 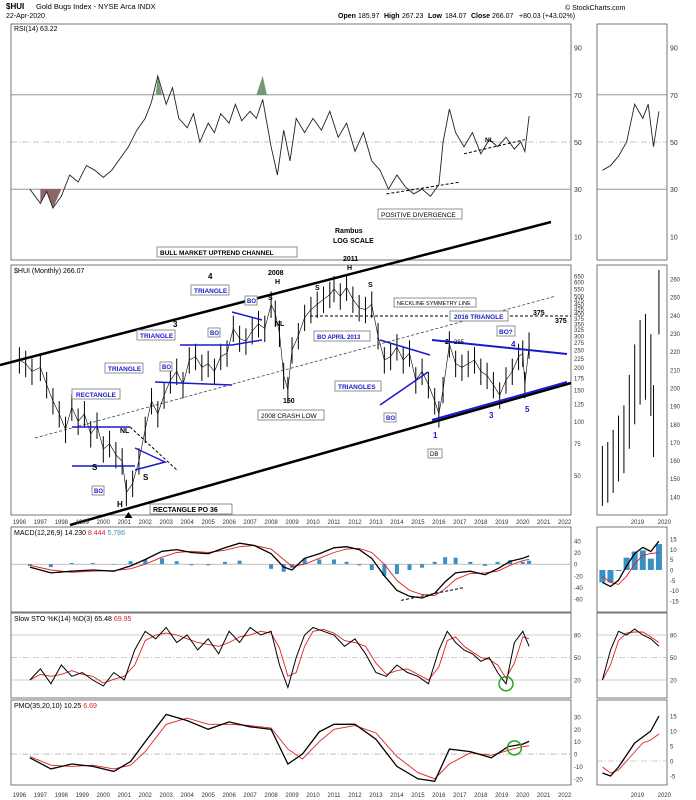 I want to click on right-price-tick-220: 220, so click(x=675, y=353).